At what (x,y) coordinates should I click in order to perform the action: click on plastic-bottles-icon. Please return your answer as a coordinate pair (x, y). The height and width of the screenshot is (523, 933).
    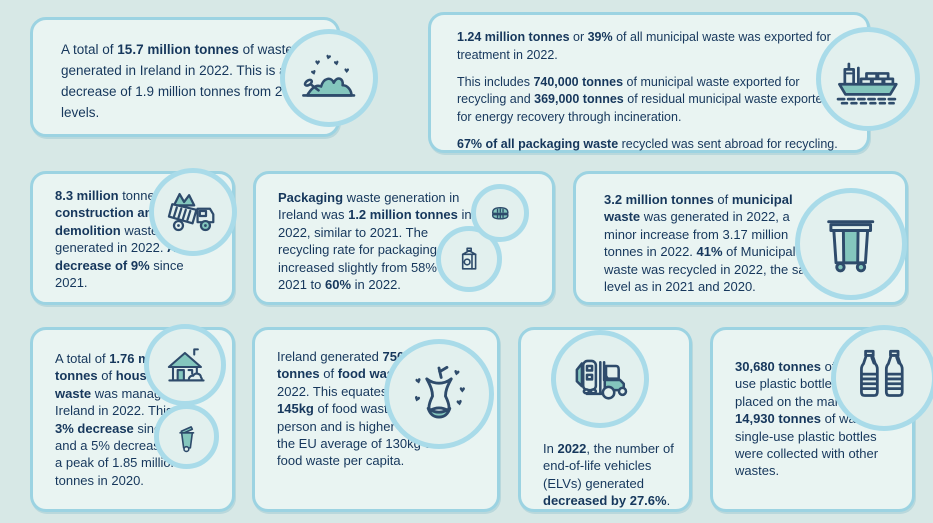
    Looking at the image, I should click on (882, 374).